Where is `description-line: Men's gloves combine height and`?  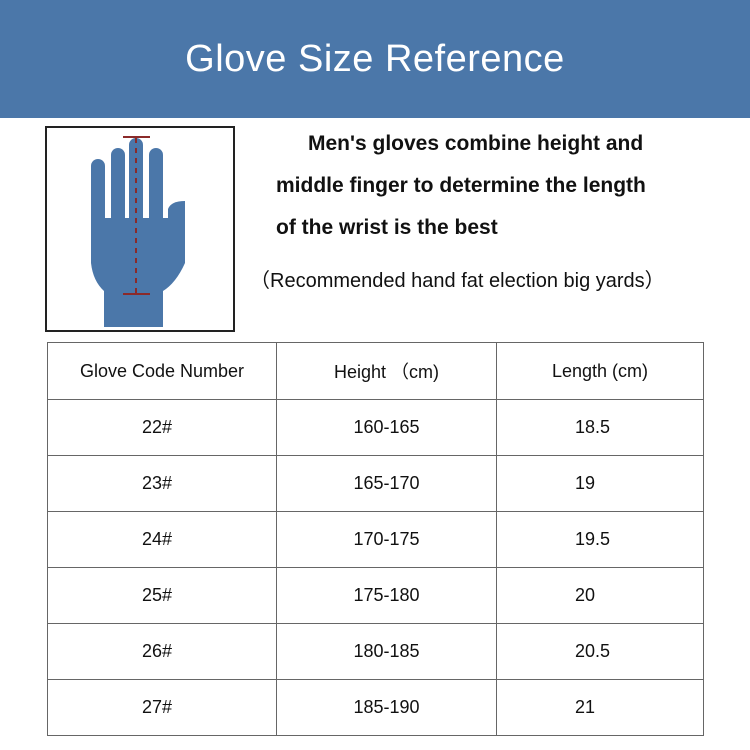 description-line: Men's gloves combine height and is located at coordinates (476, 143).